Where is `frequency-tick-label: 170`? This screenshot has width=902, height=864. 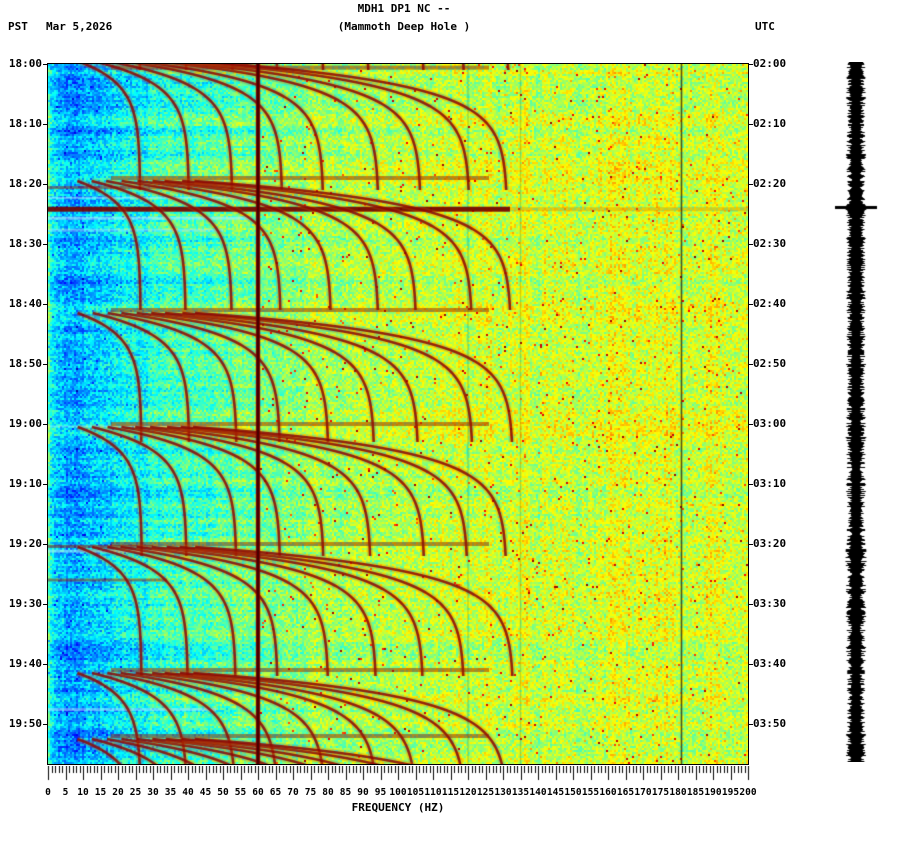 frequency-tick-label: 170 is located at coordinates (643, 792).